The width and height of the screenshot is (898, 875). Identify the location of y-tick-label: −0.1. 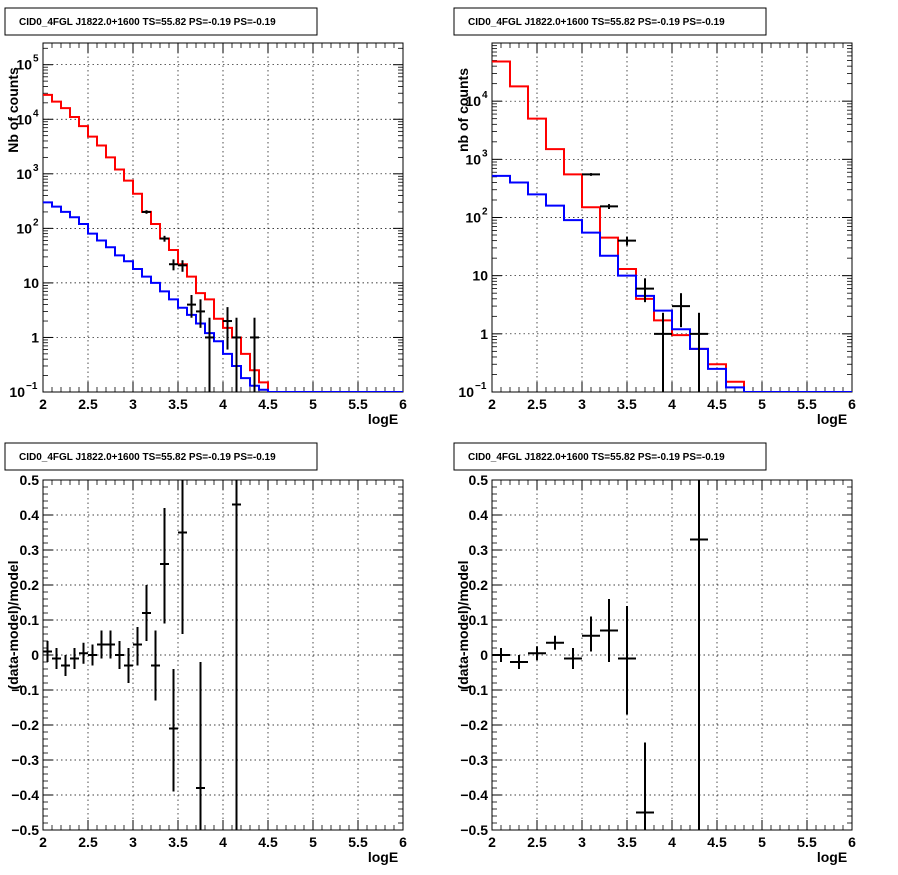
(25, 690).